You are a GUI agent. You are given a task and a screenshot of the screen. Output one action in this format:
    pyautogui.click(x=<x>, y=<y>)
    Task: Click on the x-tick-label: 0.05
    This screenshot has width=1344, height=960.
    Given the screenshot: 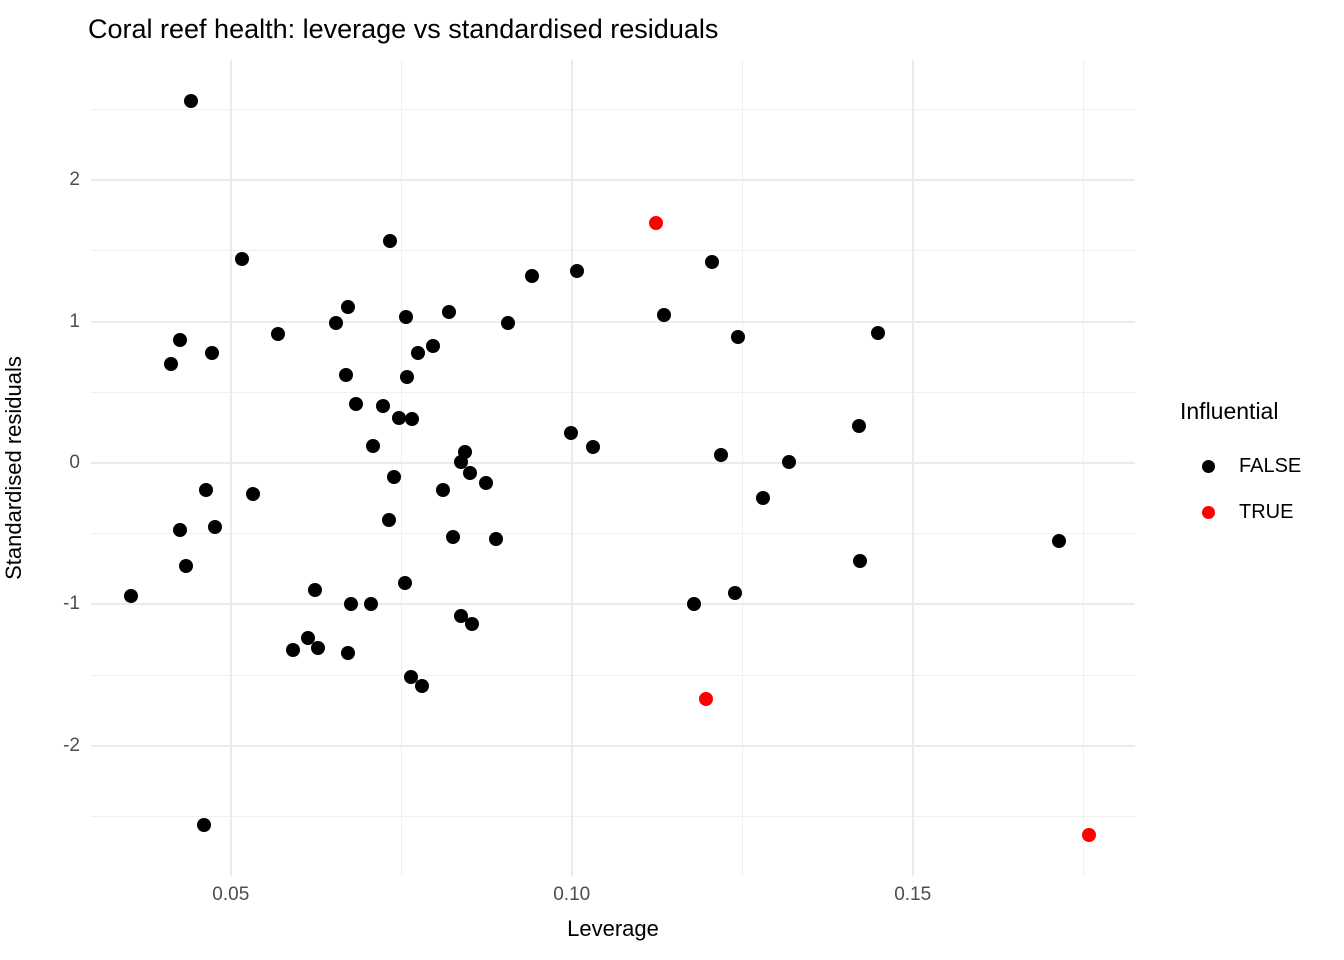 What is the action you would take?
    pyautogui.click(x=231, y=894)
    